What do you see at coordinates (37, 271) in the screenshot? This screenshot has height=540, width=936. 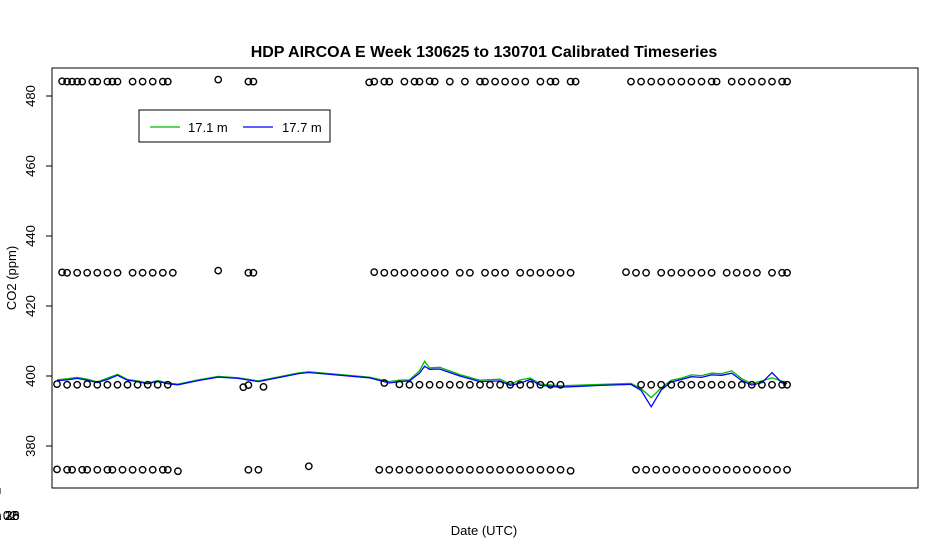 I see `y-axis: 380 400 420 440 460 480` at bounding box center [37, 271].